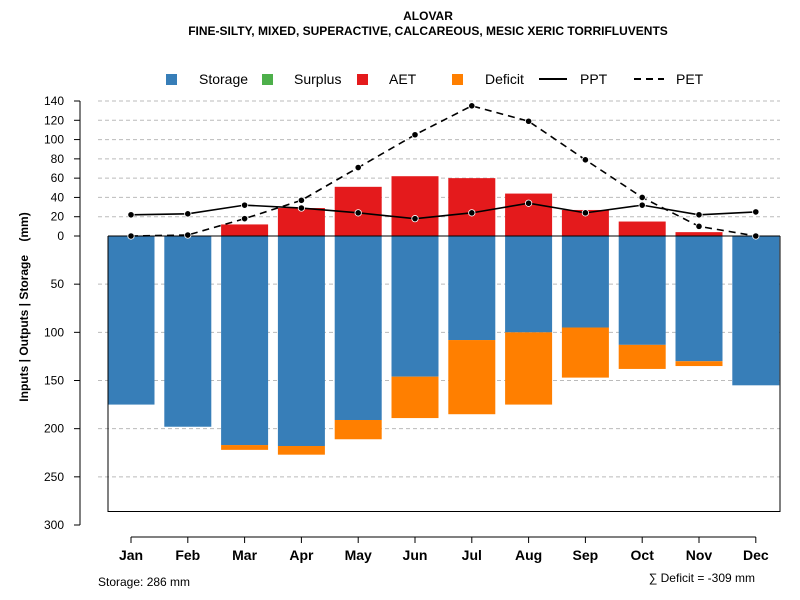 The width and height of the screenshot is (800, 600). Describe the element at coordinates (362, 79) in the screenshot. I see `legend-swatch-aet` at that location.